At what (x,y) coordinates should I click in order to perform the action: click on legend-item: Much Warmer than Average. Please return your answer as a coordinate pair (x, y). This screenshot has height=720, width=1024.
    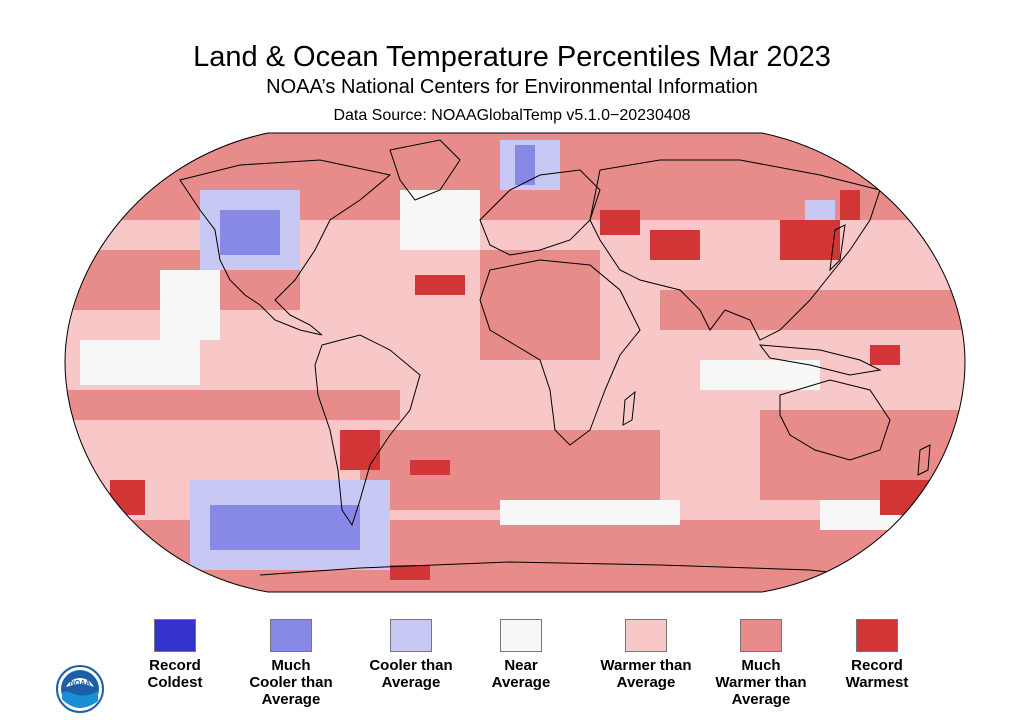
    Looking at the image, I should click on (761, 663).